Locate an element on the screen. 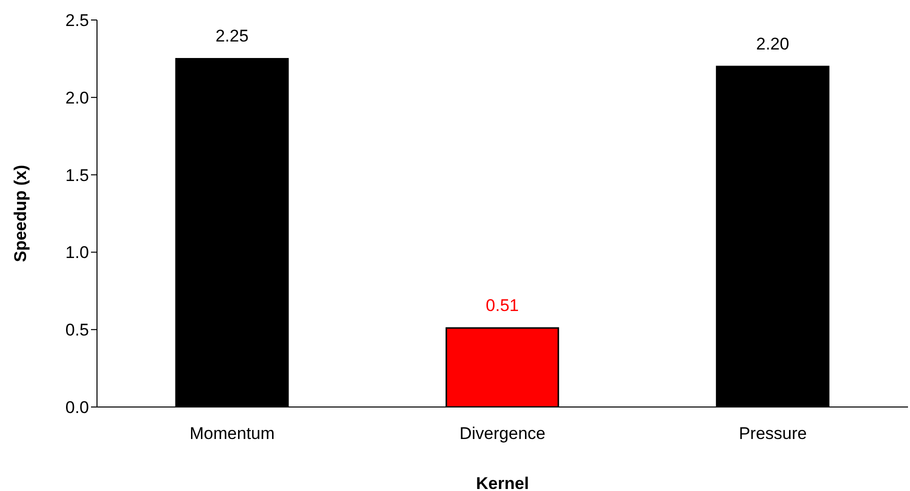 The image size is (910, 491). x-tick-label: Pressure is located at coordinates (772, 434).